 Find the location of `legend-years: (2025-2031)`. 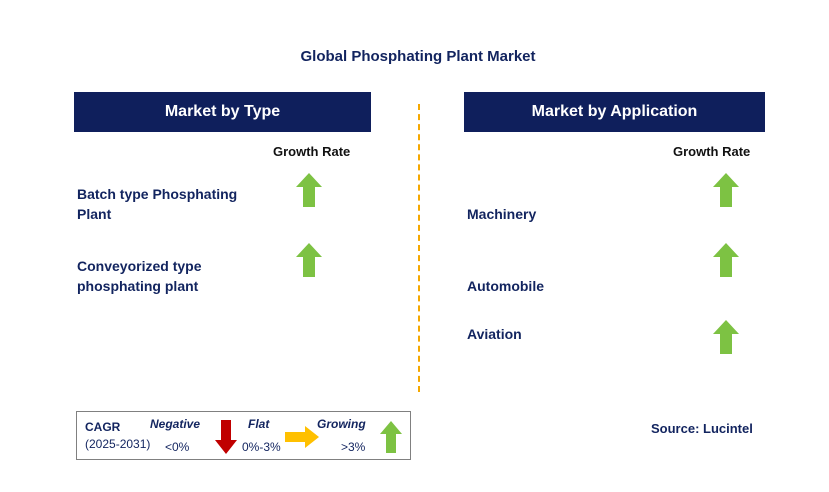

legend-years: (2025-2031) is located at coordinates (118, 444).